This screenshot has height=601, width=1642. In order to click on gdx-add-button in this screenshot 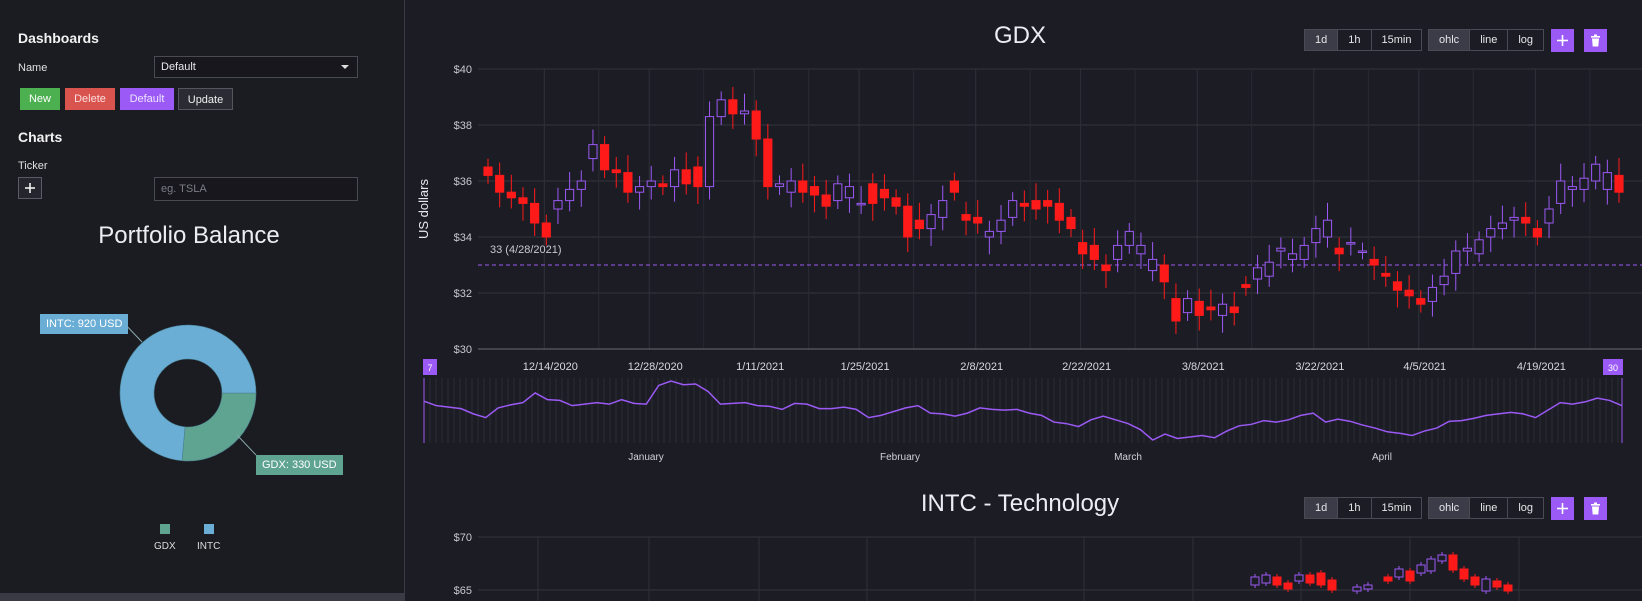, I will do `click(1562, 40)`.